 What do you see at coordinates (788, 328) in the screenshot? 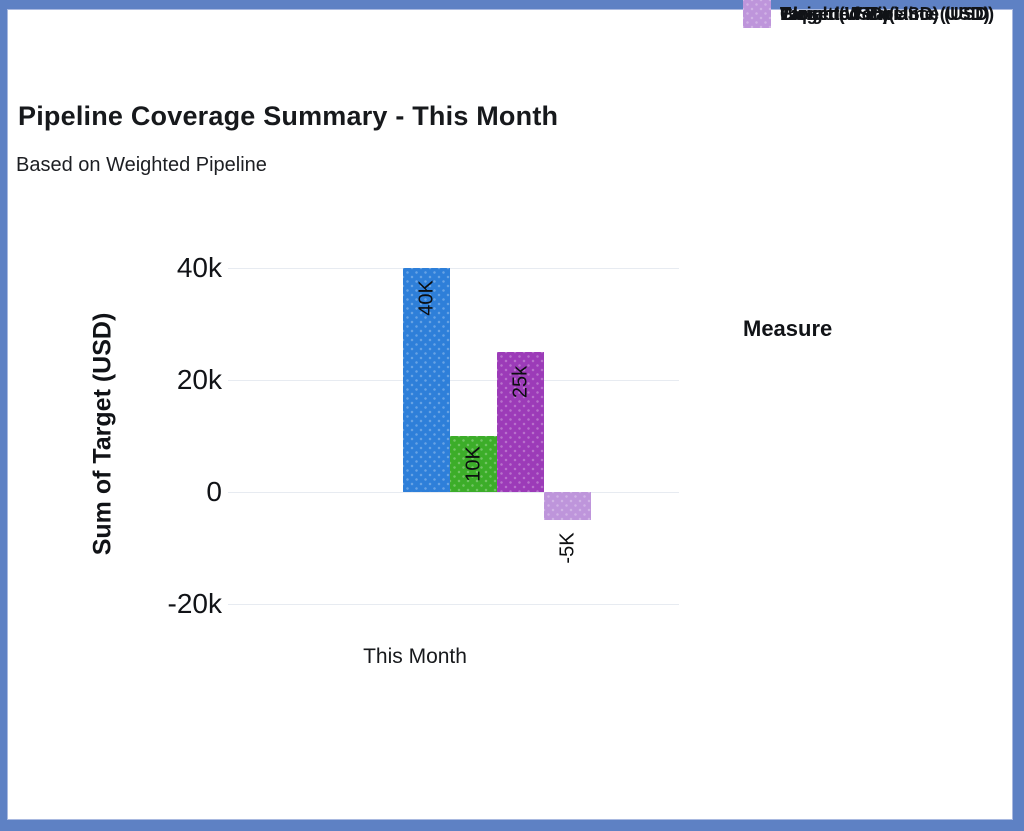
I see `legend-title: Measure` at bounding box center [788, 328].